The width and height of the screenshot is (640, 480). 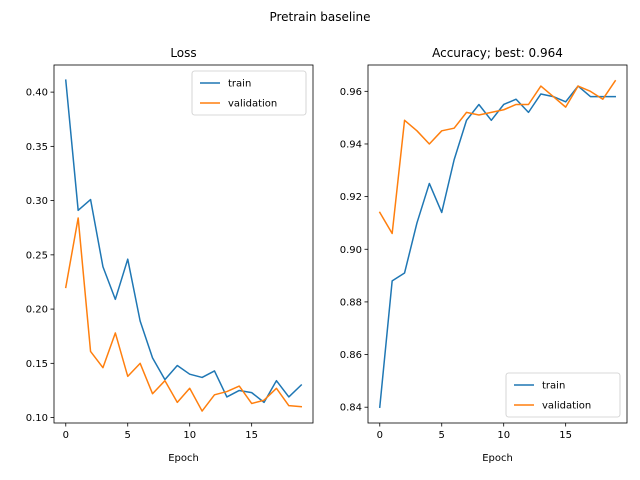 I want to click on y-tick-label: 0.90, so click(x=351, y=250).